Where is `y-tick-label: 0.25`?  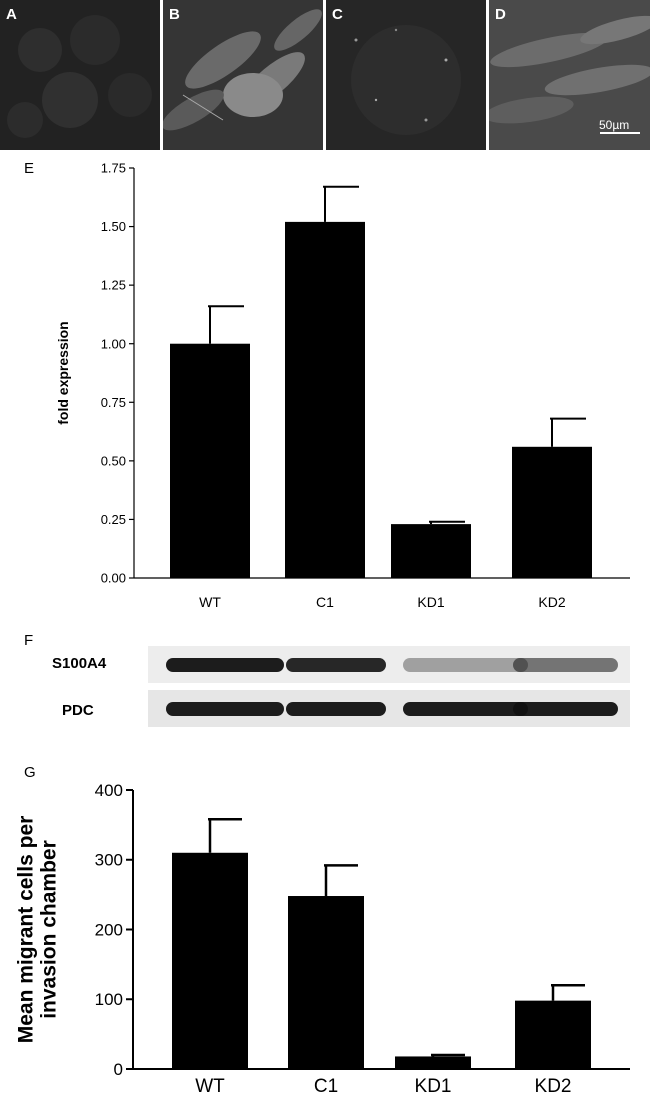 y-tick-label: 0.25 is located at coordinates (113, 519).